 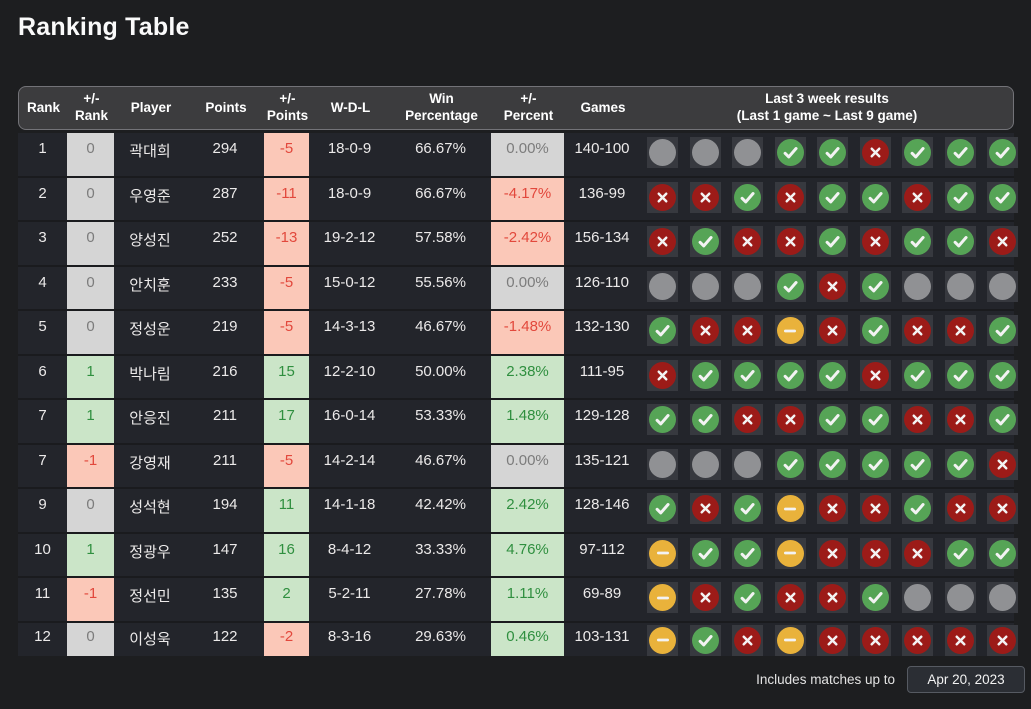 What do you see at coordinates (518, 422) in the screenshot?
I see `table-row: 7 1 안응진 211 17 16-0-14 53.33% 1.48% 129-128` at bounding box center [518, 422].